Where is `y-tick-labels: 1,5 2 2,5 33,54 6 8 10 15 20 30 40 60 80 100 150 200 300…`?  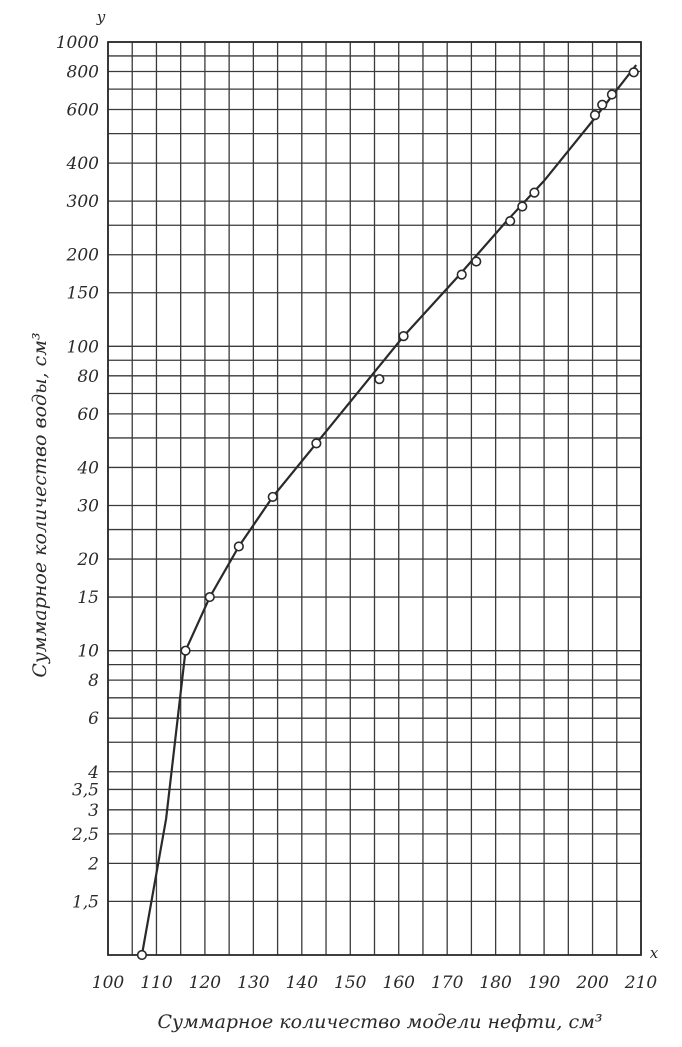 y-tick-labels: 1,5 2 2,5 33,54 6 8 10 15 20 30 40 60 80 100 150 200 300… is located at coordinates (77, 472).